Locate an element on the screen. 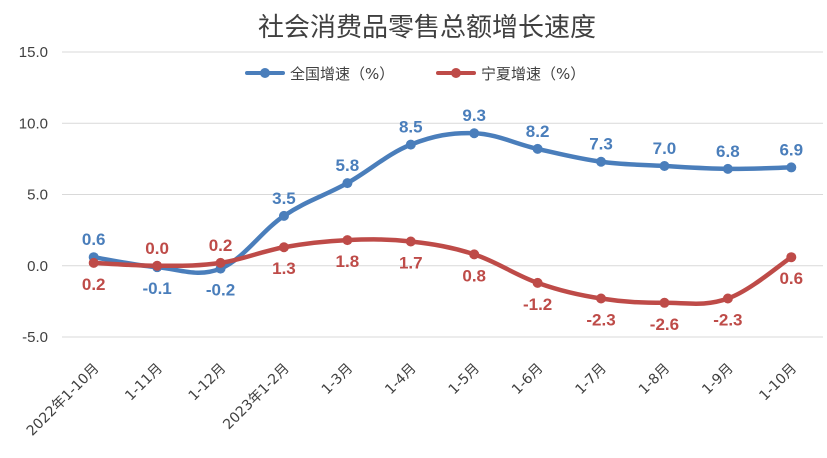 The width and height of the screenshot is (827, 458). legend-item-ningxia: 宁夏增速（%） is located at coordinates (510, 74).